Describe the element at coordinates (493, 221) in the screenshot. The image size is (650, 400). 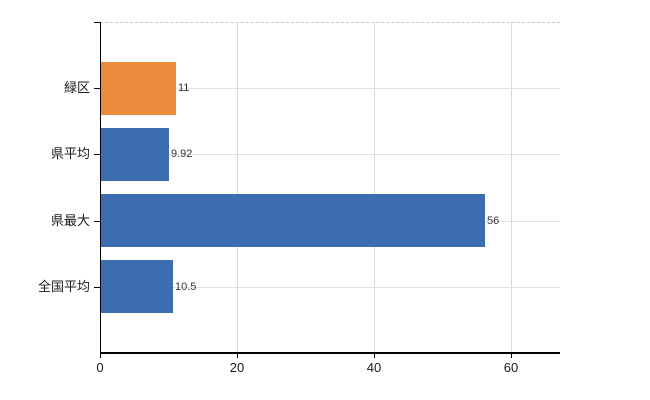
I see `bar-value-label-2: 56` at that location.